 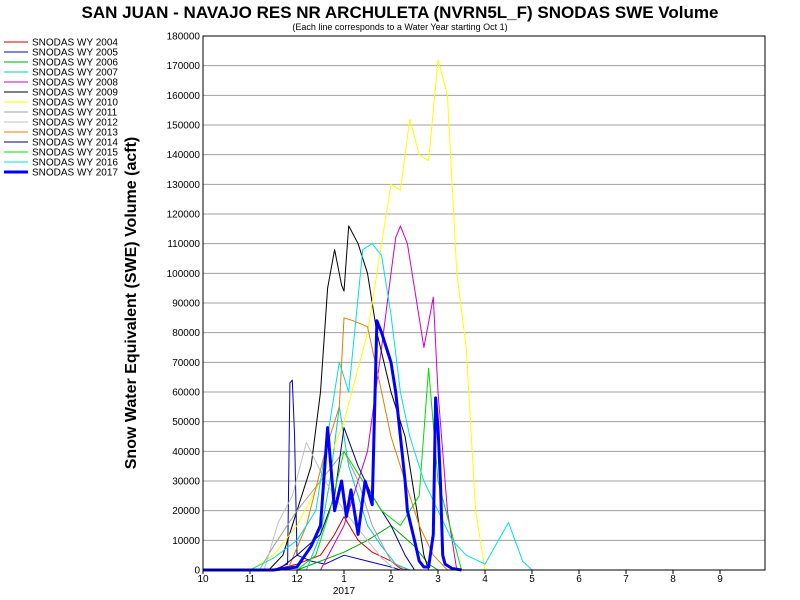 I want to click on series-line-wy2013, so click(x=325, y=444).